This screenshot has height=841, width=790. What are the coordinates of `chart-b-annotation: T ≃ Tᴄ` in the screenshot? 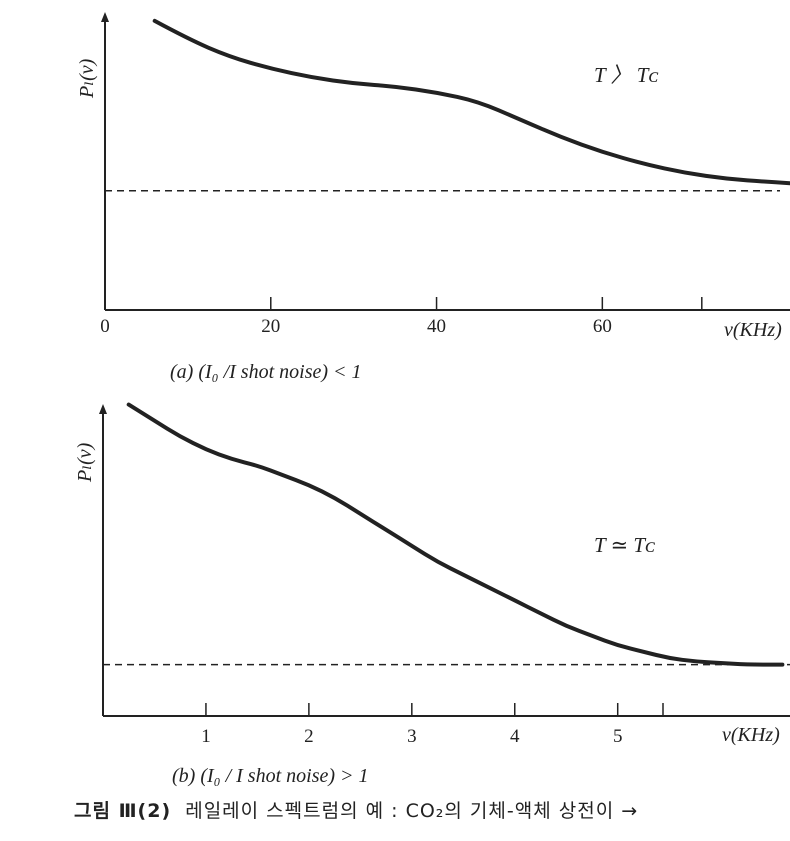 It's located at (624, 545).